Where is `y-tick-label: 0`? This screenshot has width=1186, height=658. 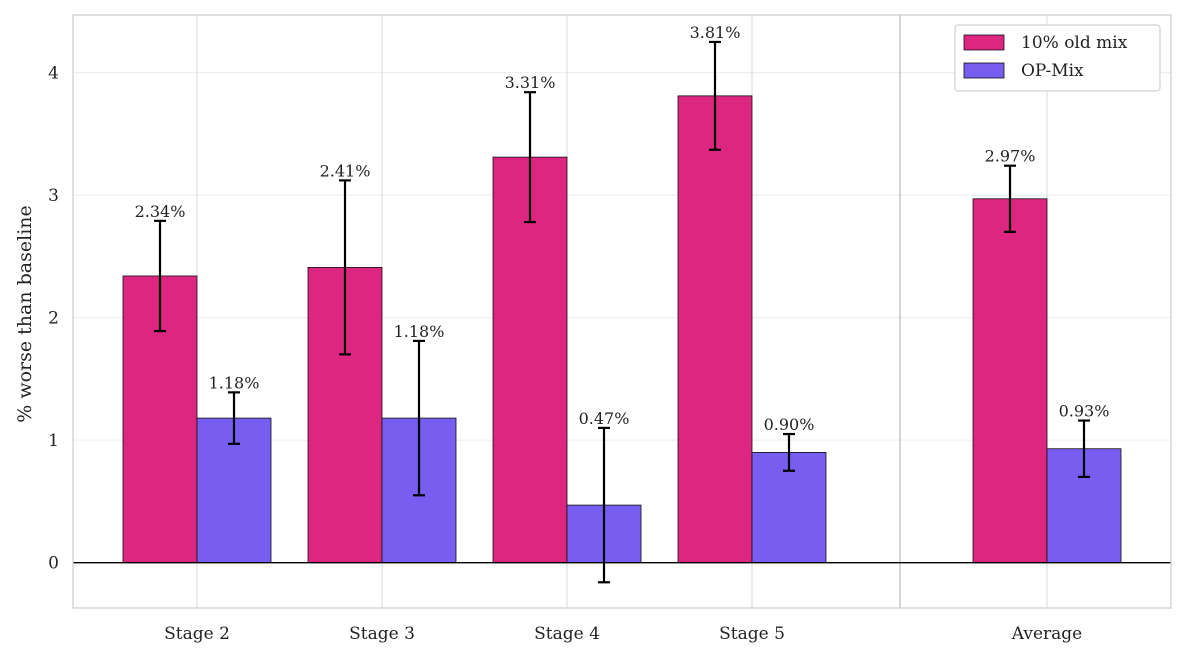
y-tick-label: 0 is located at coordinates (53, 564).